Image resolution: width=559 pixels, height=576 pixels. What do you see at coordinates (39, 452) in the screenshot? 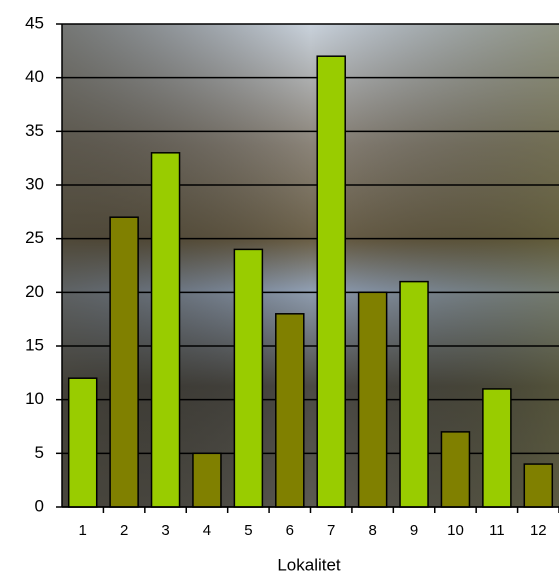
I see `y-tick-label: 5` at bounding box center [39, 452].